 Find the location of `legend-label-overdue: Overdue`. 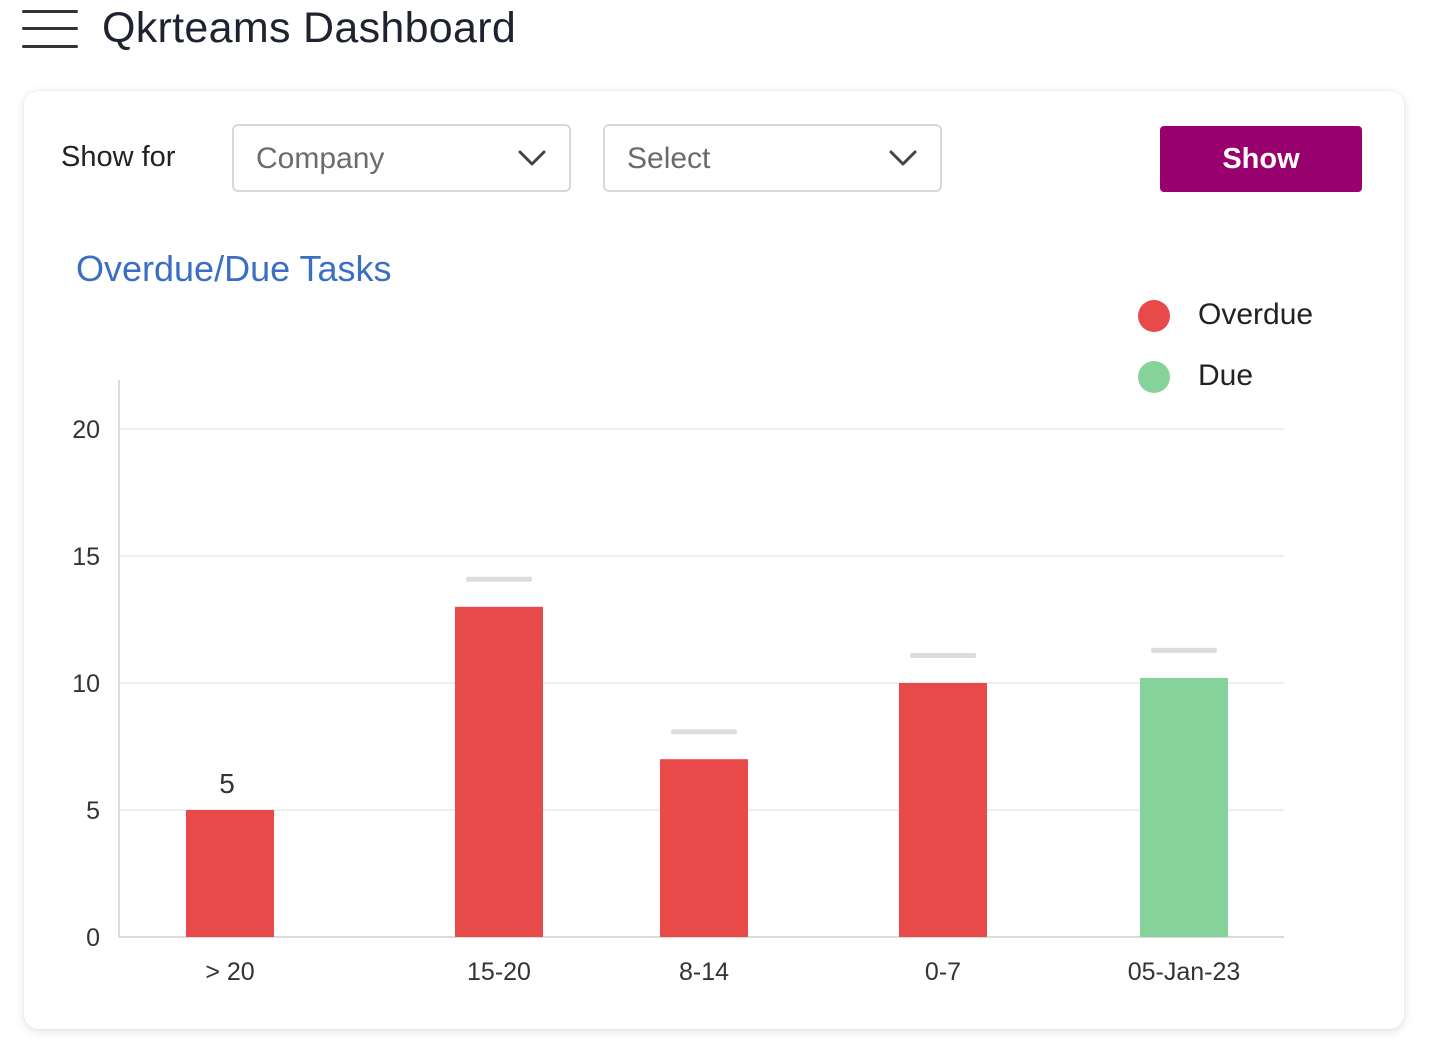

legend-label-overdue: Overdue is located at coordinates (1256, 314).